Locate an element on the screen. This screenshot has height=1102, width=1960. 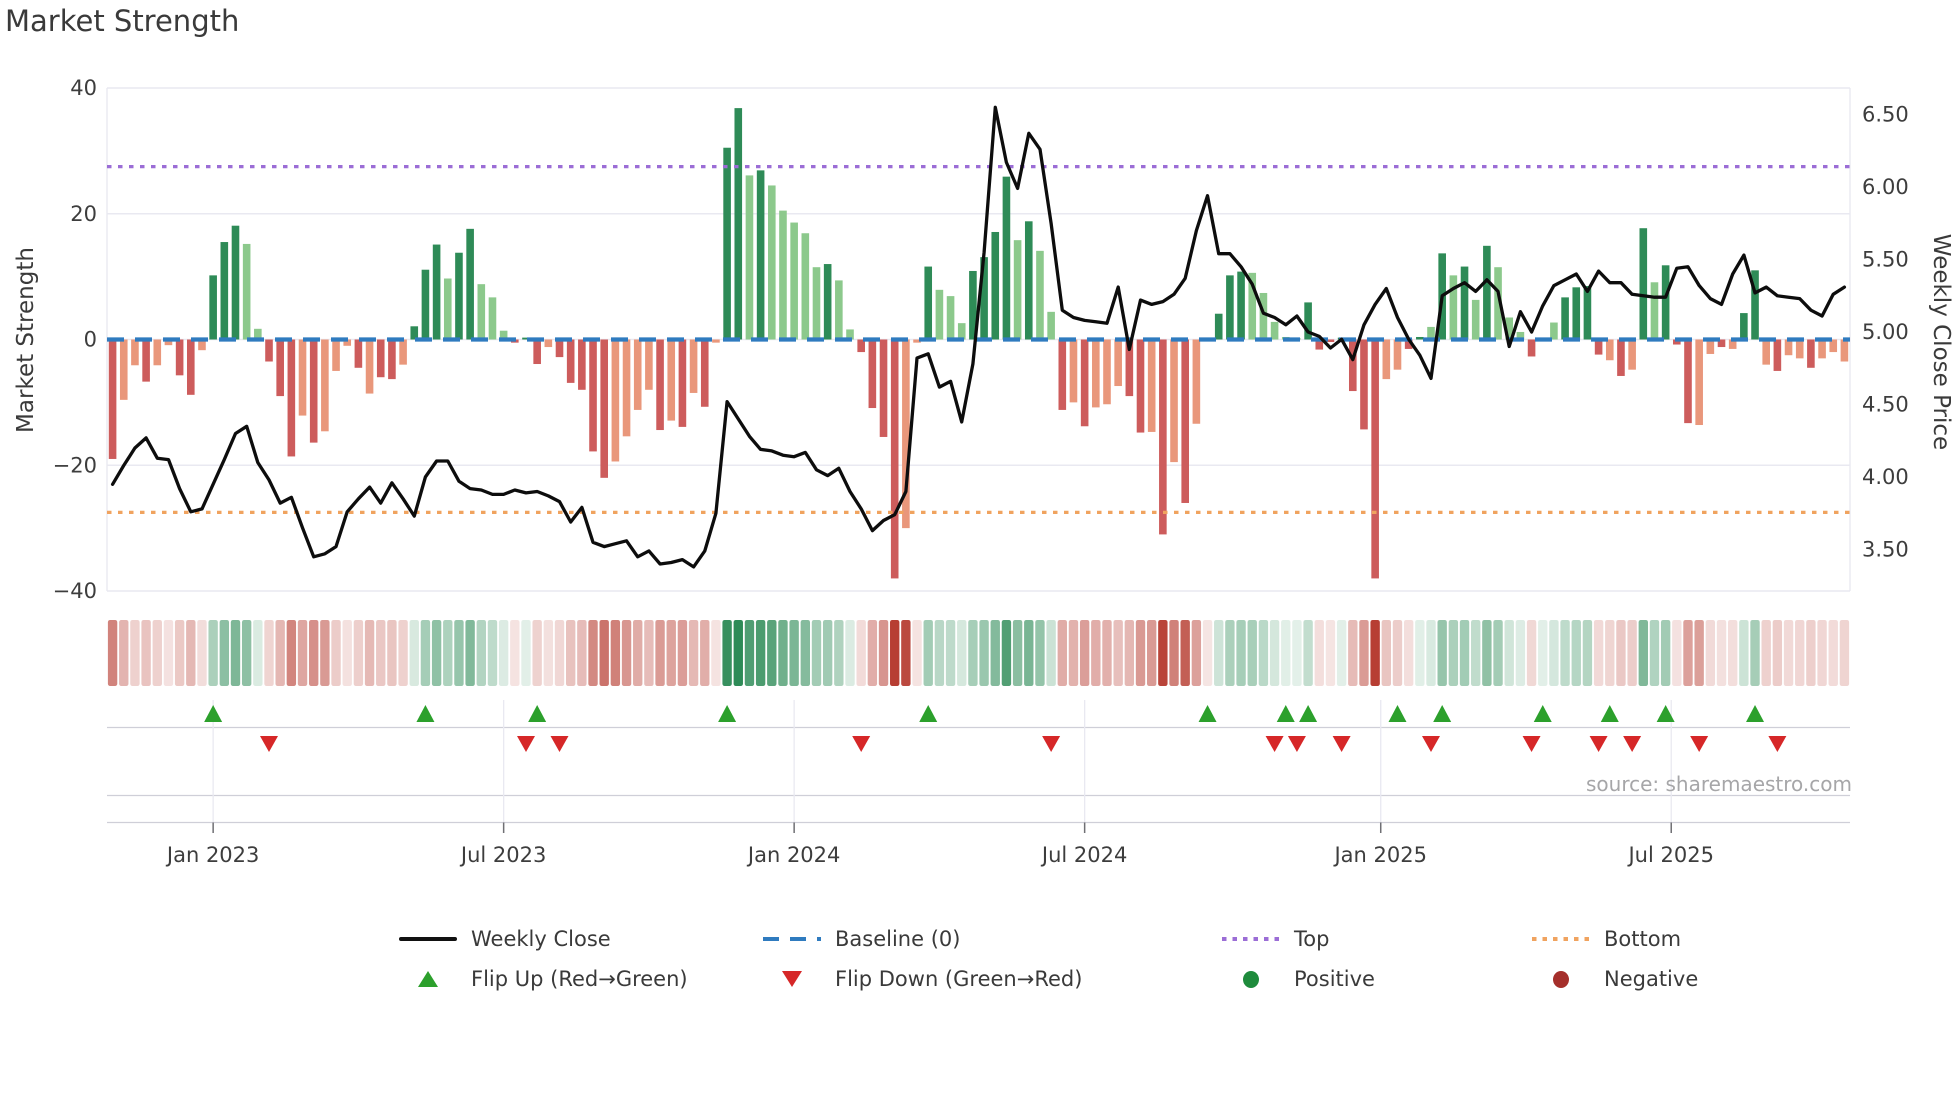
legend-label-weekly-close: Weekly Close is located at coordinates (541, 939).